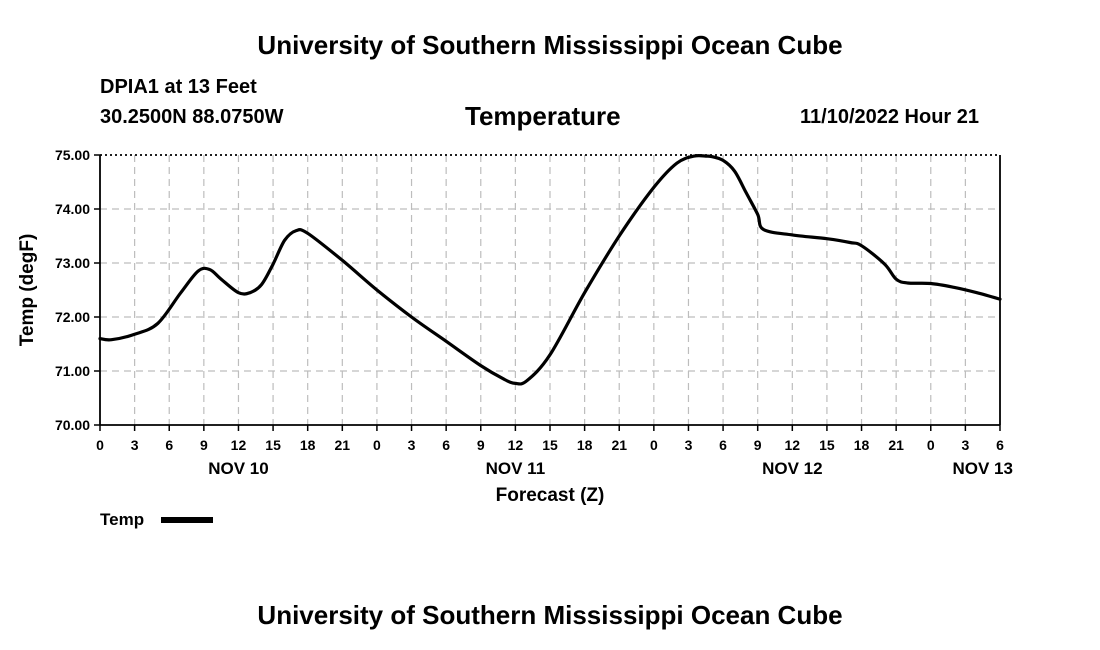 This screenshot has height=650, width=1100. Describe the element at coordinates (516, 468) in the screenshot. I see `day-label: NOV 11` at that location.